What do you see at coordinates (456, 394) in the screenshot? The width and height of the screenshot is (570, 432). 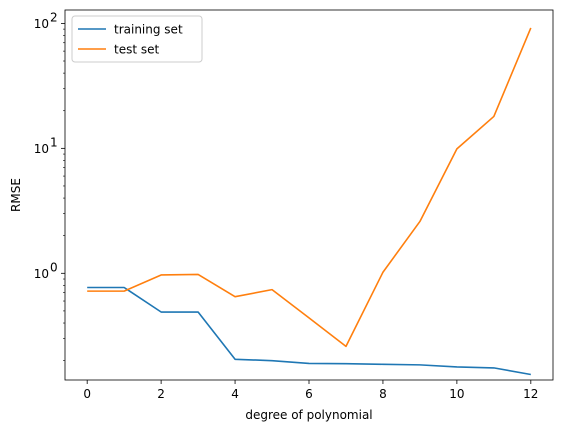 I see `x-tick-label: 10` at bounding box center [456, 394].